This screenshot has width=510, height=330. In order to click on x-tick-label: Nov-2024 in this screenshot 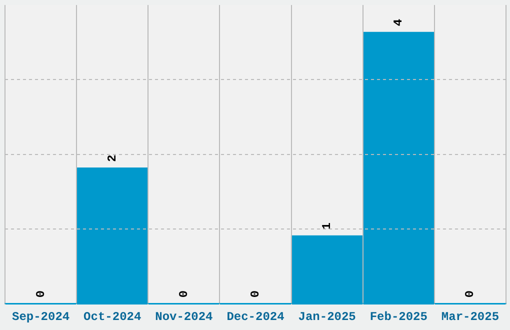, I will do `click(184, 317)`.